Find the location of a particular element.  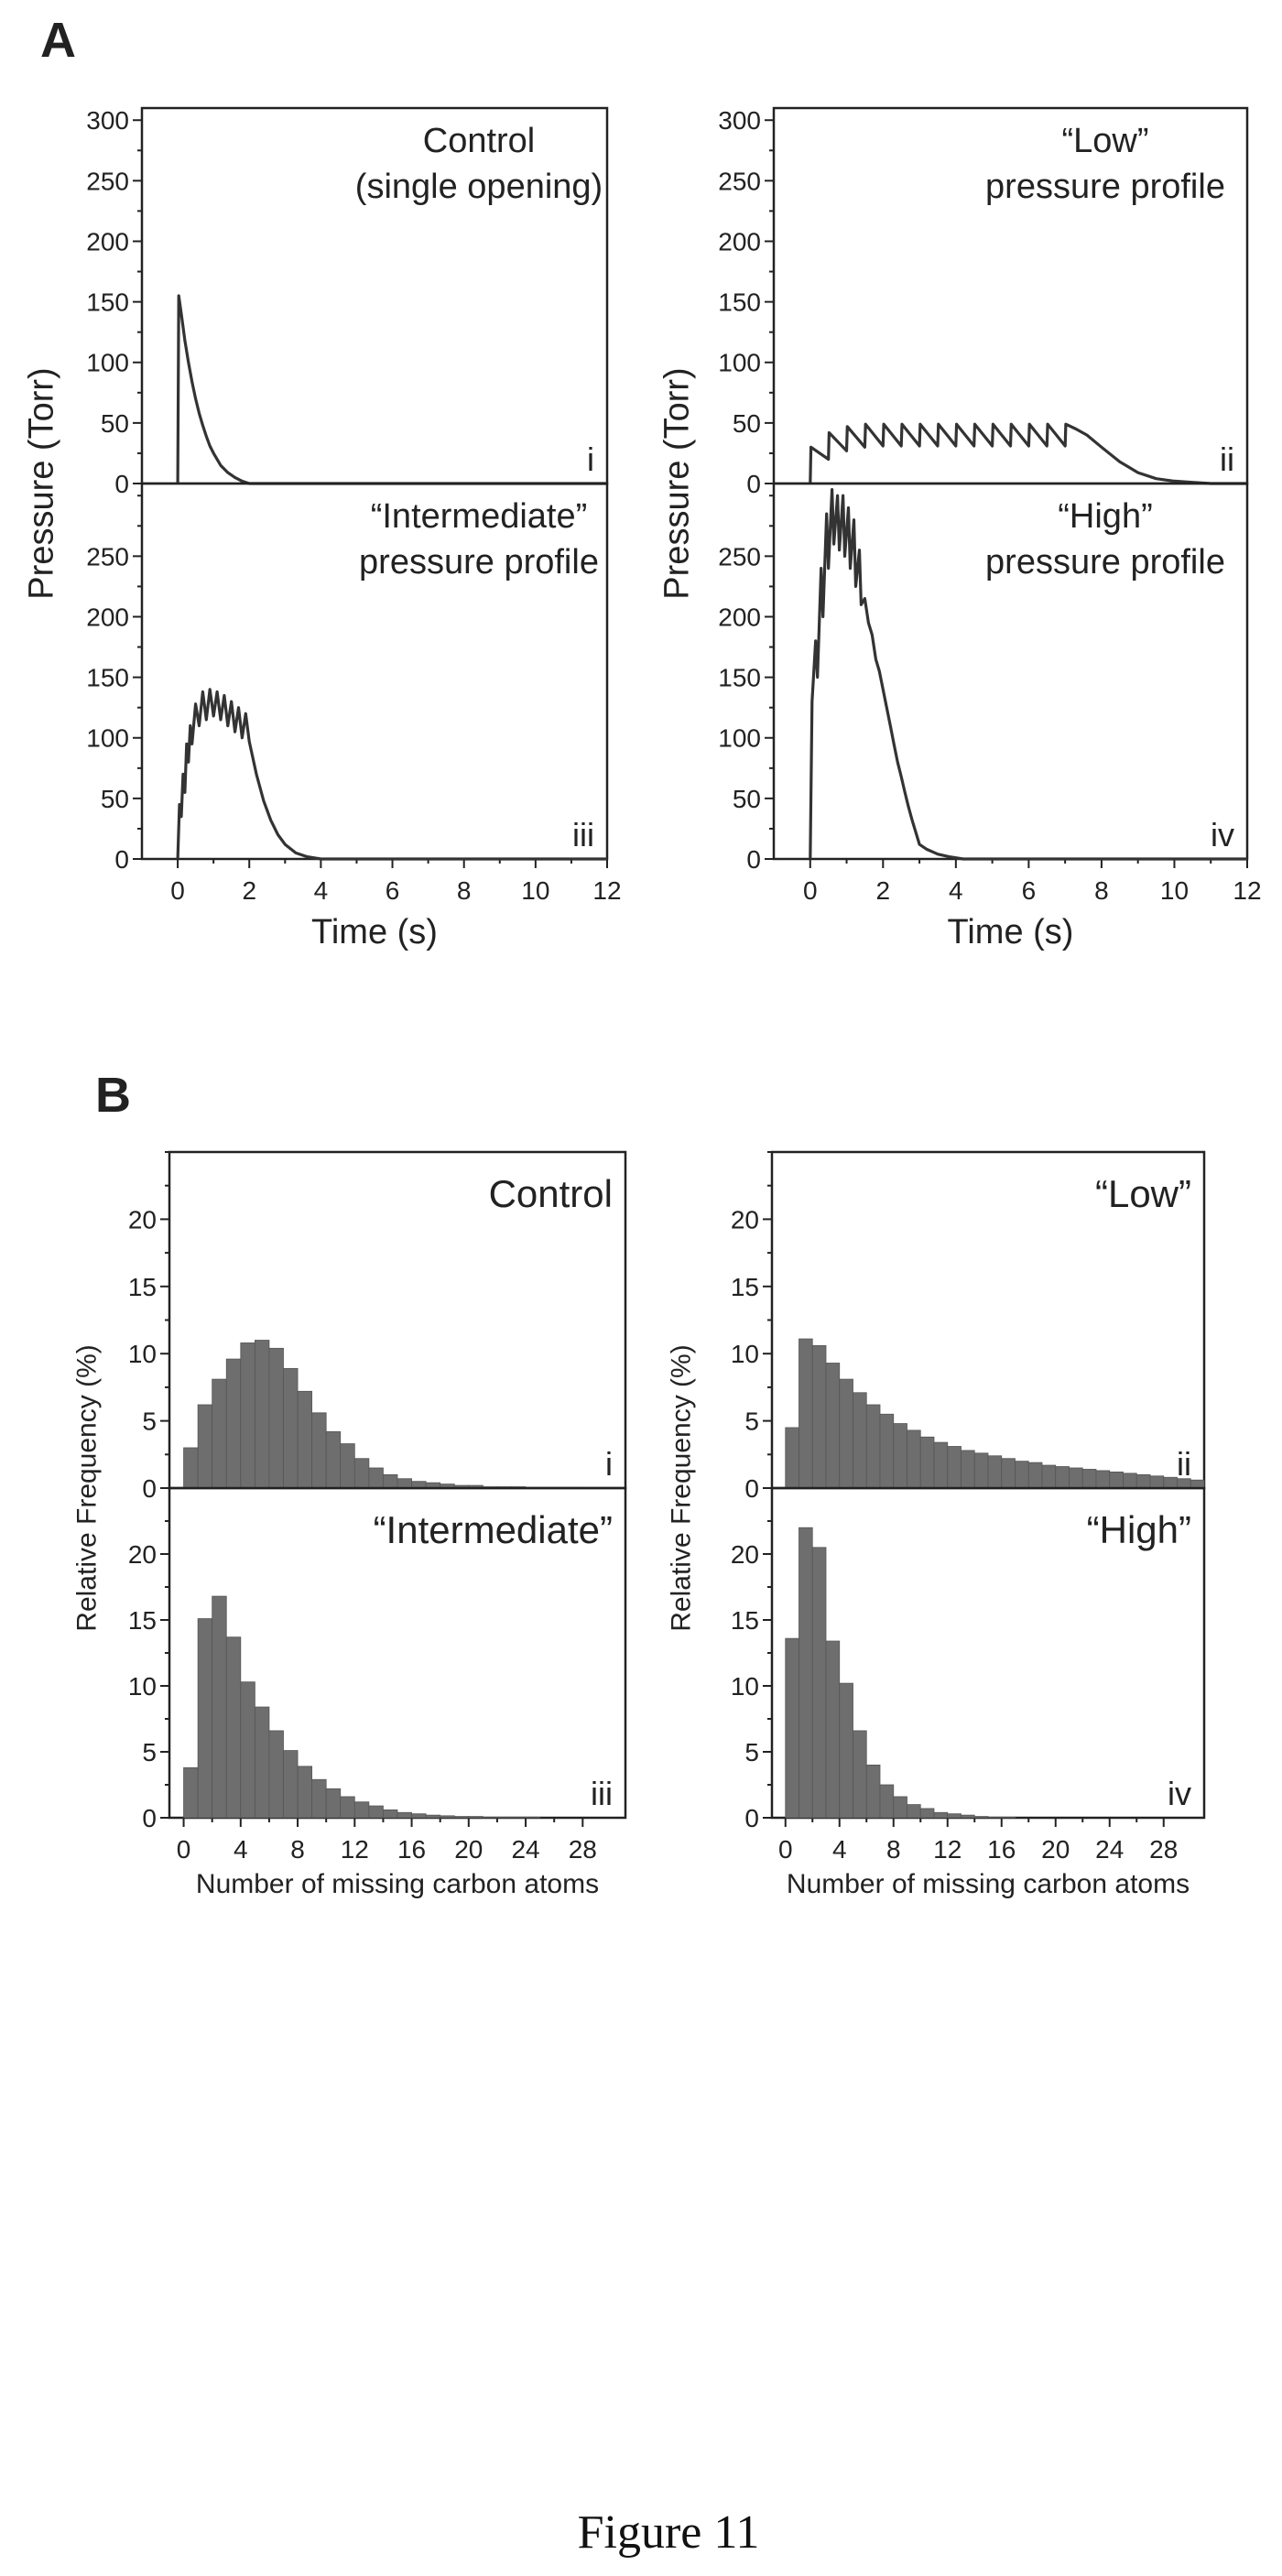

figure-caption: Figure 11 is located at coordinates (669, 2532).